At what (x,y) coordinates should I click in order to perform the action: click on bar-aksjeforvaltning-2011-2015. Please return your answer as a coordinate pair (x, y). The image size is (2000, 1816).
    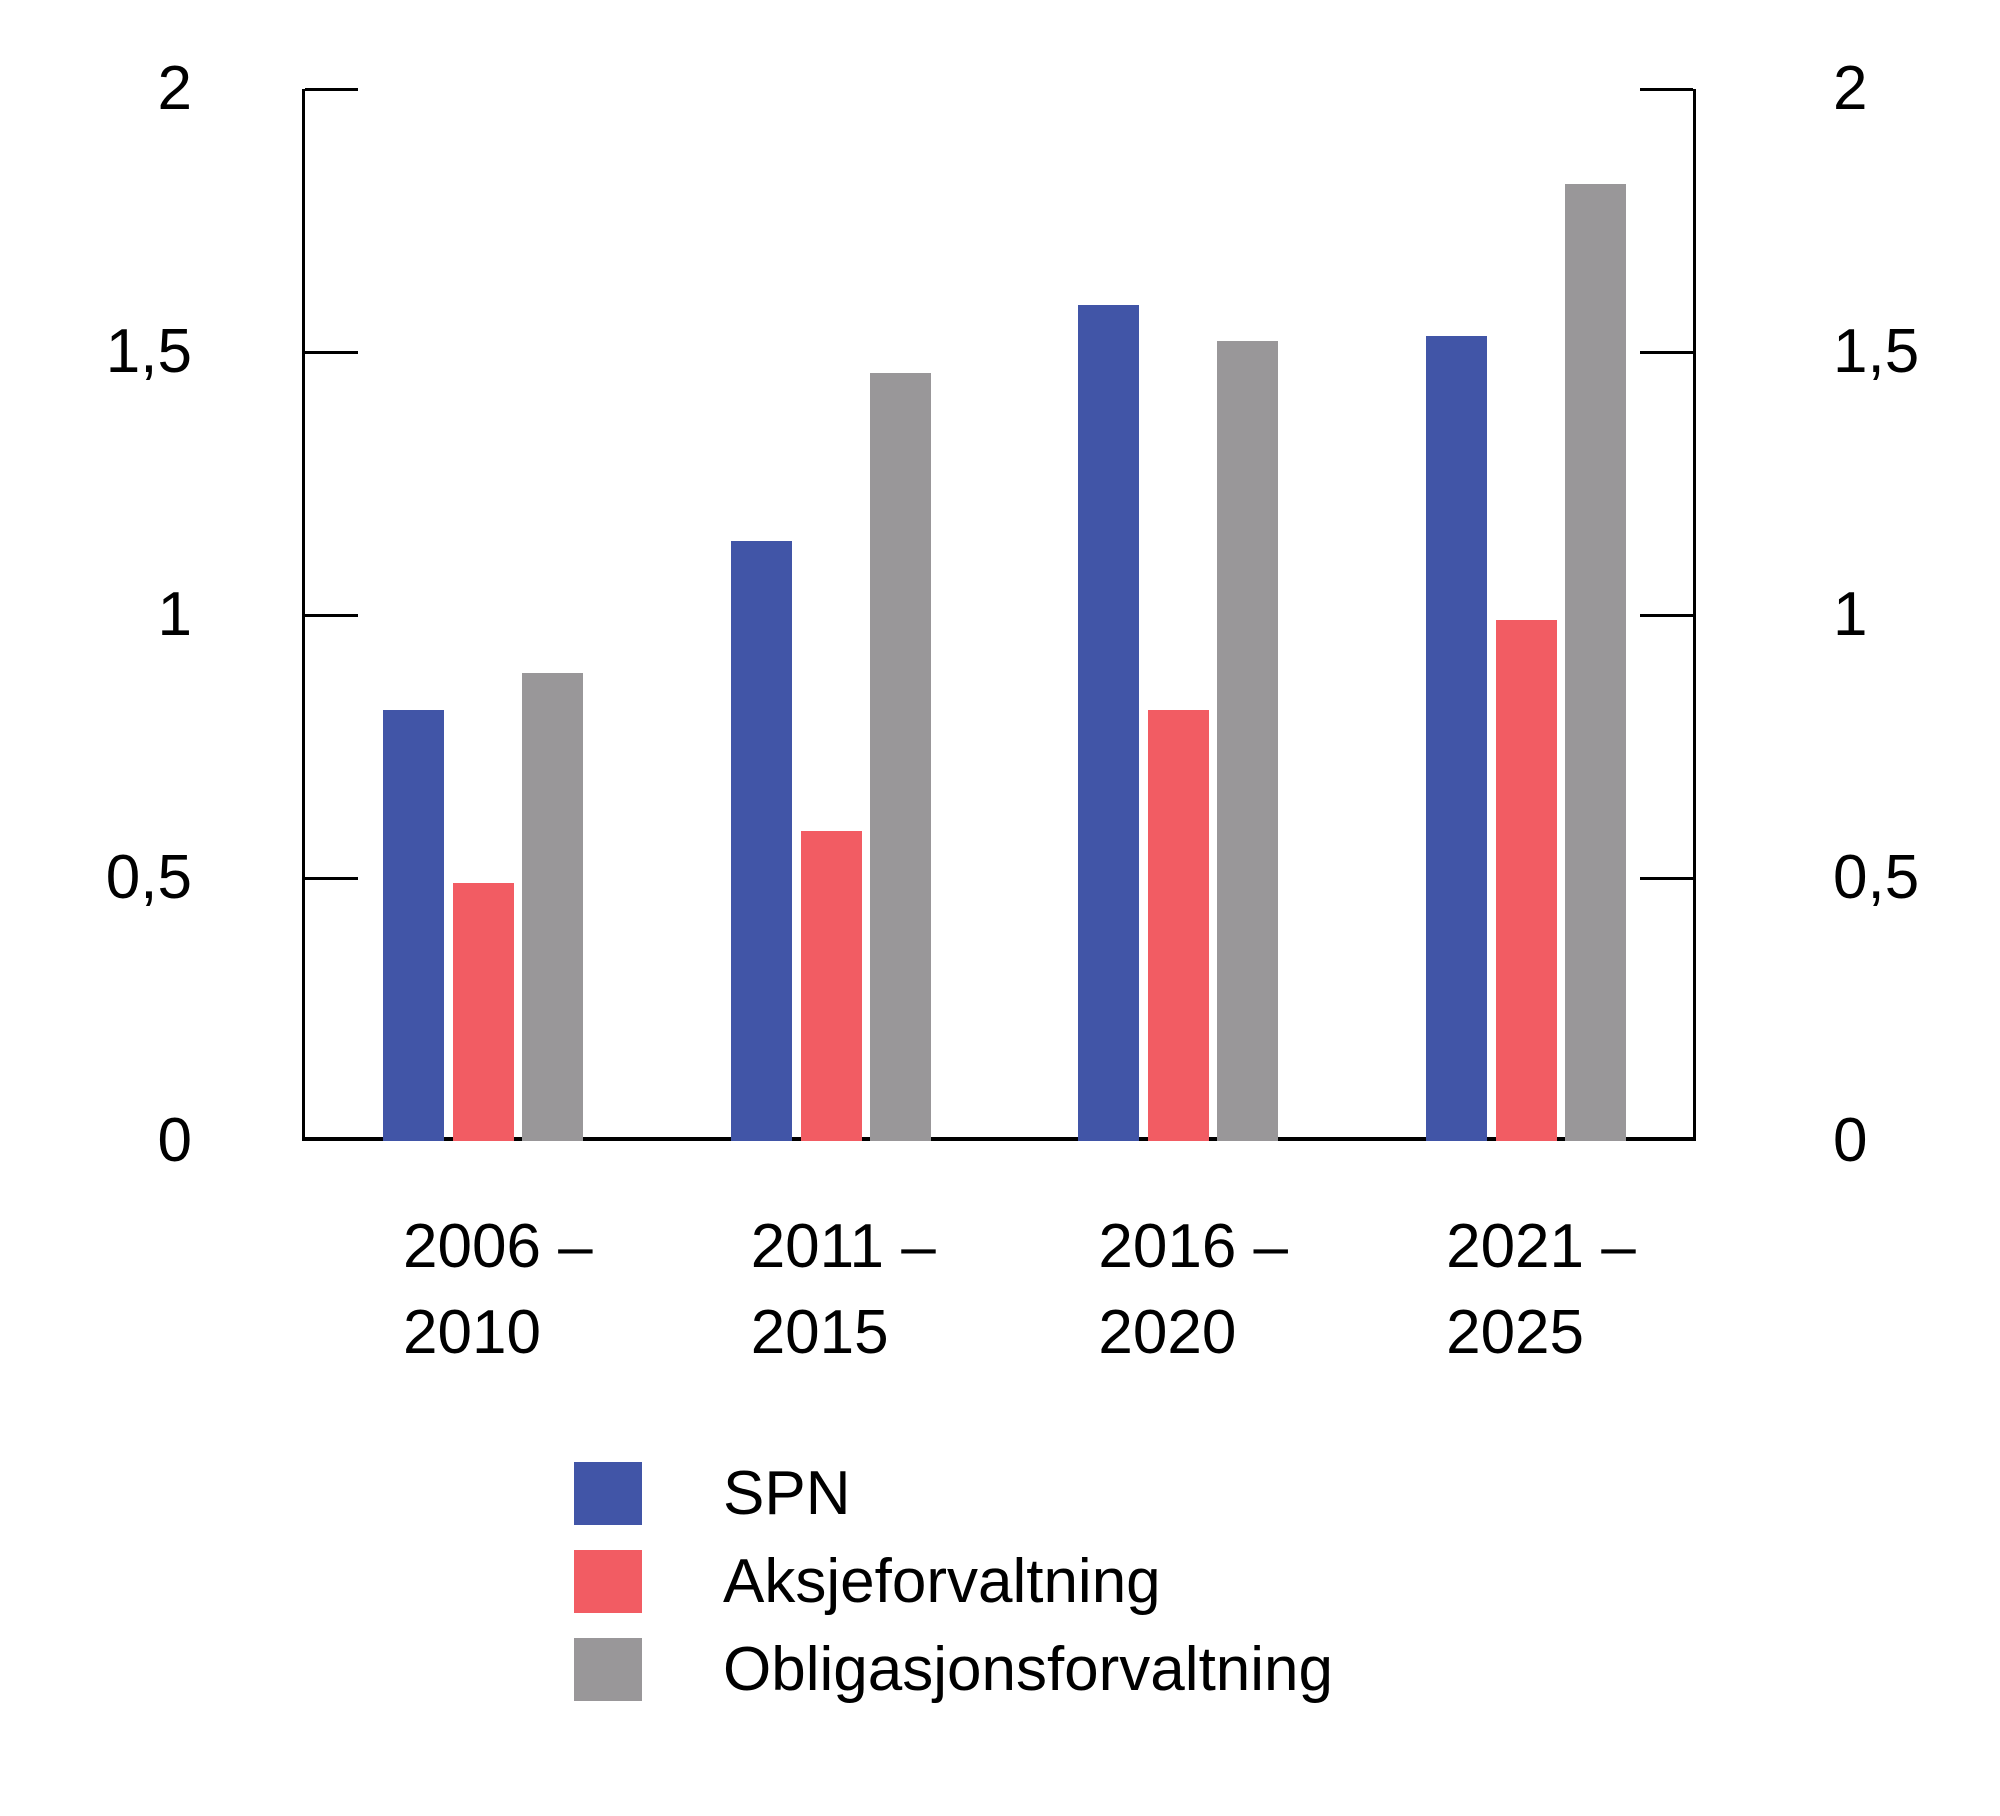
    Looking at the image, I should click on (831, 985).